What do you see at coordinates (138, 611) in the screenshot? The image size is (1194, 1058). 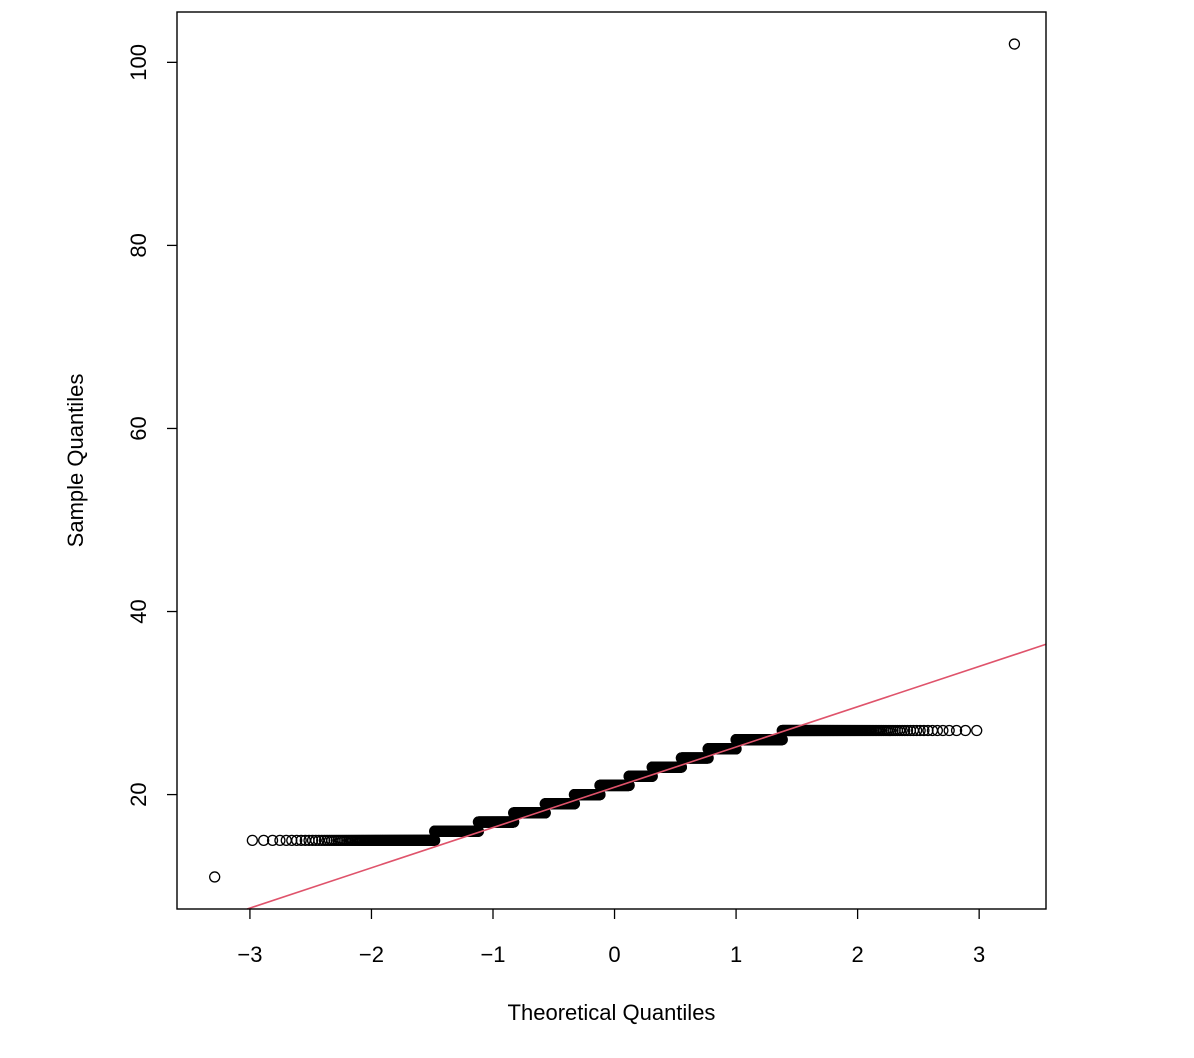 I see `y-tick-label: 40` at bounding box center [138, 611].